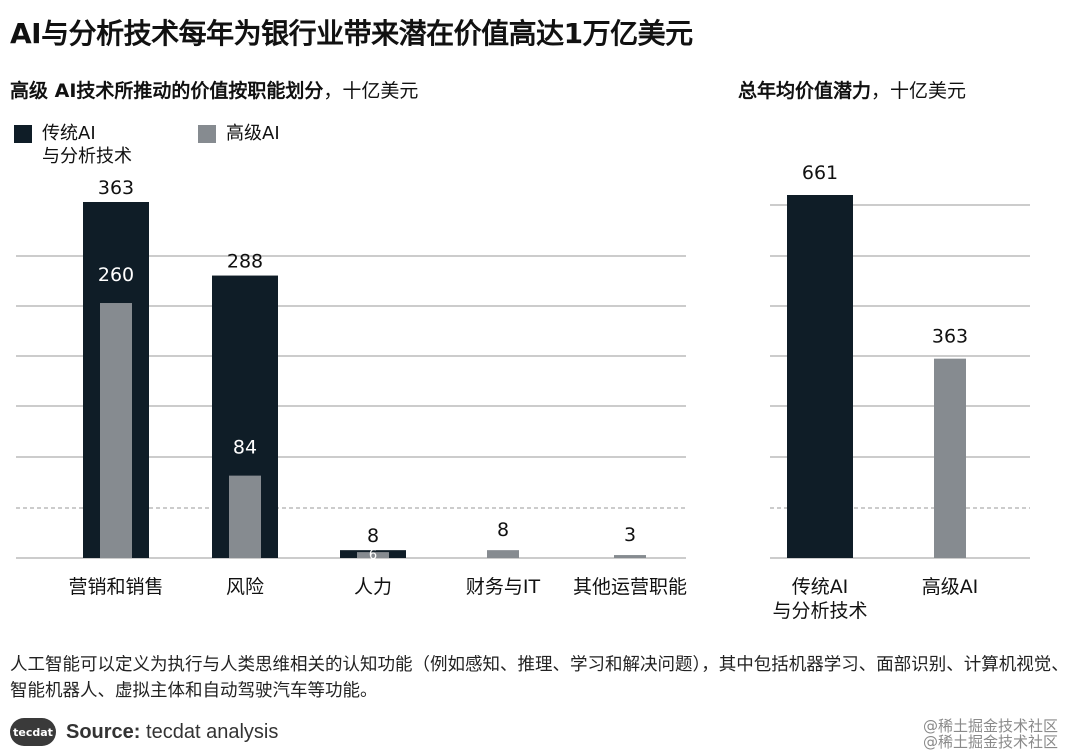 The height and width of the screenshot is (756, 1080). Describe the element at coordinates (207, 134) in the screenshot. I see `legend-swatch-advanced` at that location.